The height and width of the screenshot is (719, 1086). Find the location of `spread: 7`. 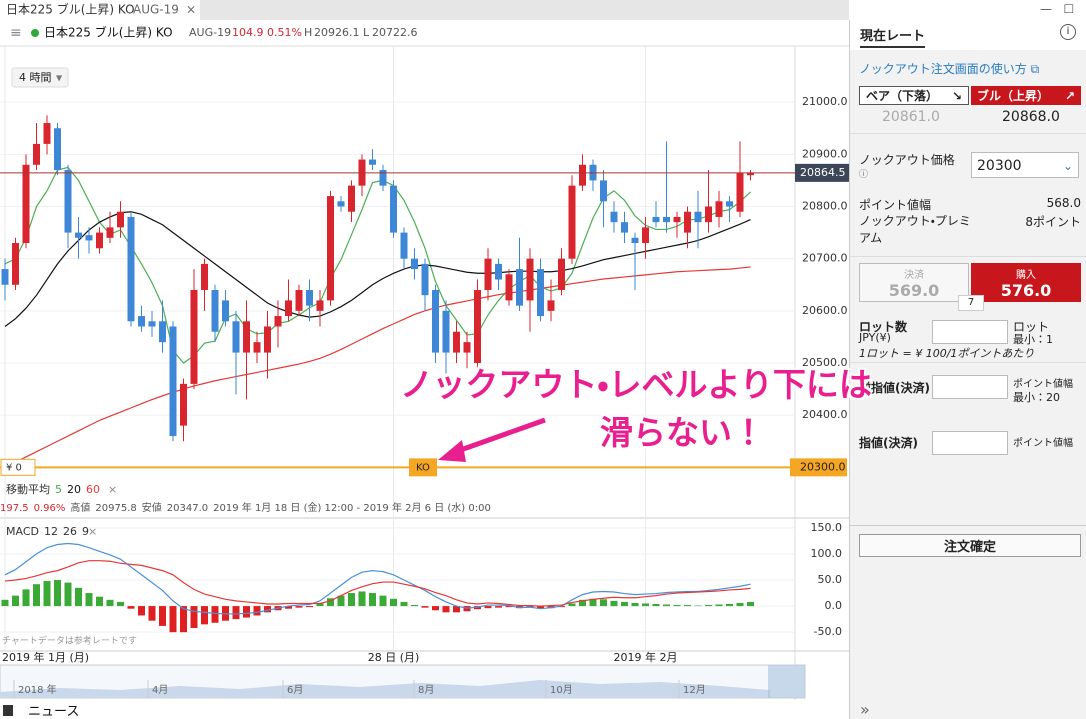

spread: 7 is located at coordinates (971, 303).